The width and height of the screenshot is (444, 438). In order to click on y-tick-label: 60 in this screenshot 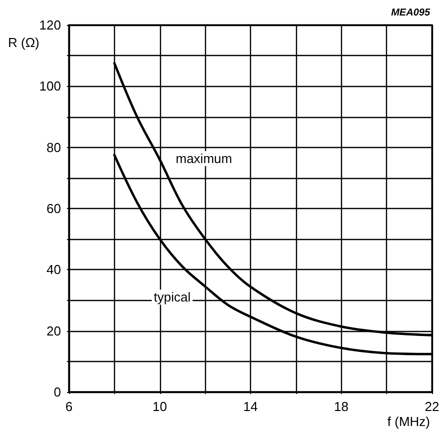, I will do `click(53, 208)`.